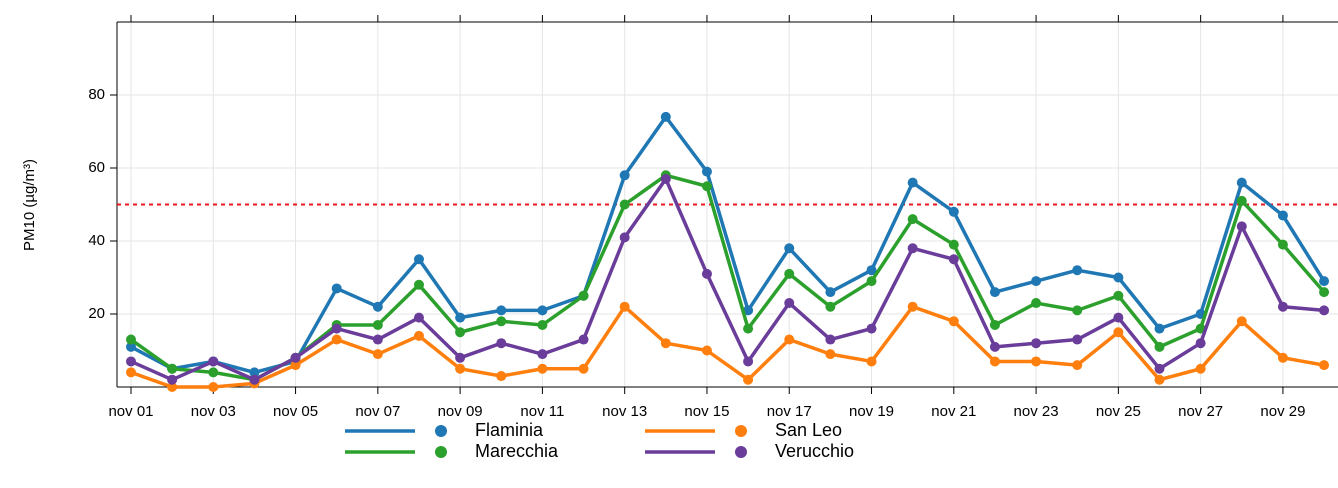  I want to click on x-tick-label: nov 05, so click(295, 411).